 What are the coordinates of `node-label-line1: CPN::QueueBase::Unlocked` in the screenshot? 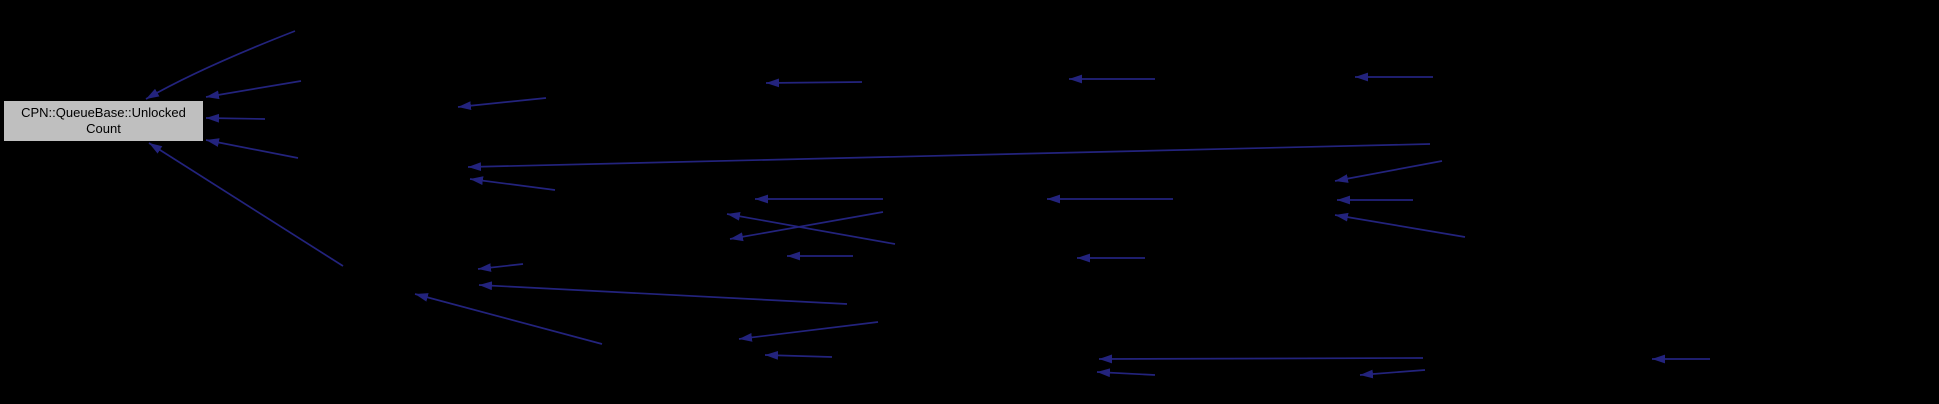 It's located at (103, 112).